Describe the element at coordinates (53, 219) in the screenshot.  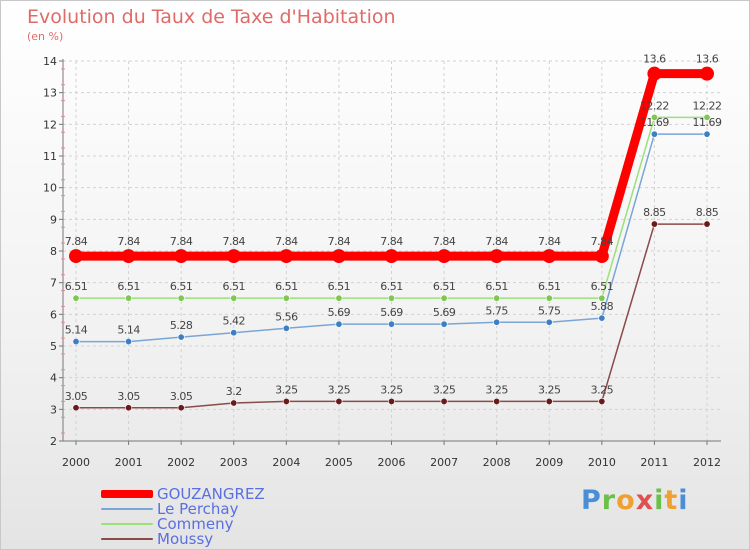
I see `y-tick-label: 9` at that location.